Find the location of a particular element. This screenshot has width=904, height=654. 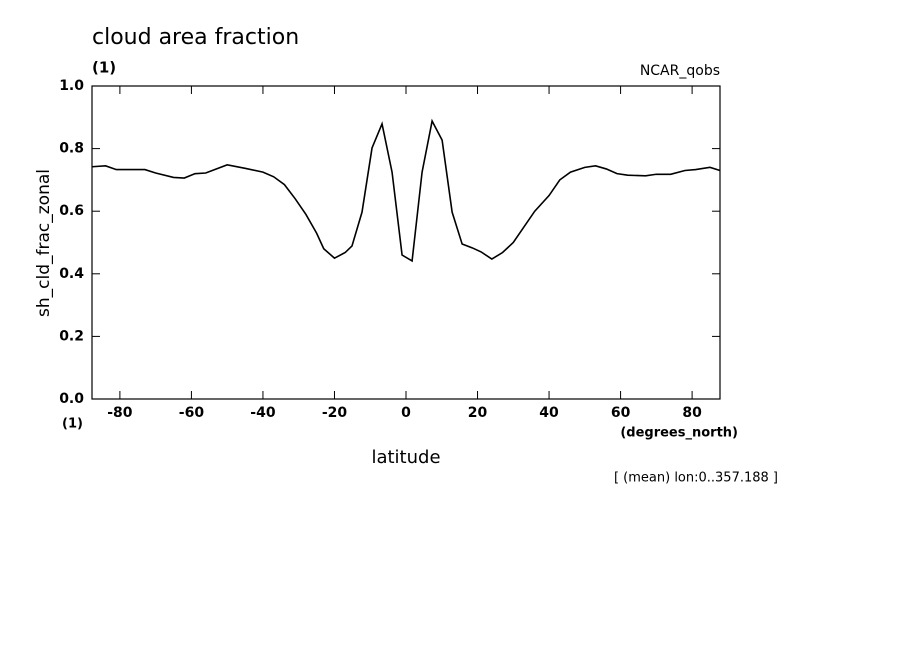

annotation: [ (mean) lon:0..357.188 ] is located at coordinates (696, 478).